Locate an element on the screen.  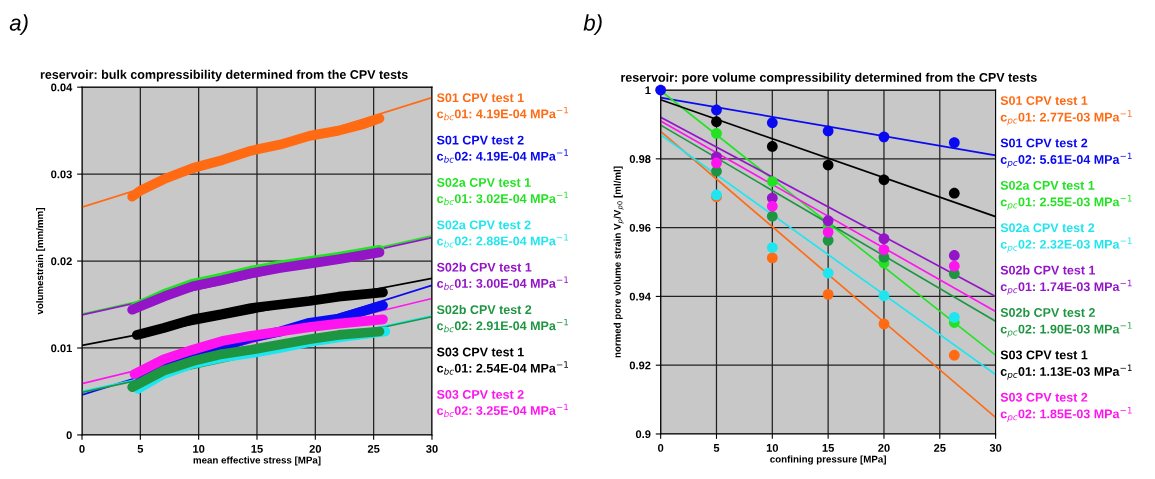
y-tick-label: 0.96 is located at coordinates (640, 227).